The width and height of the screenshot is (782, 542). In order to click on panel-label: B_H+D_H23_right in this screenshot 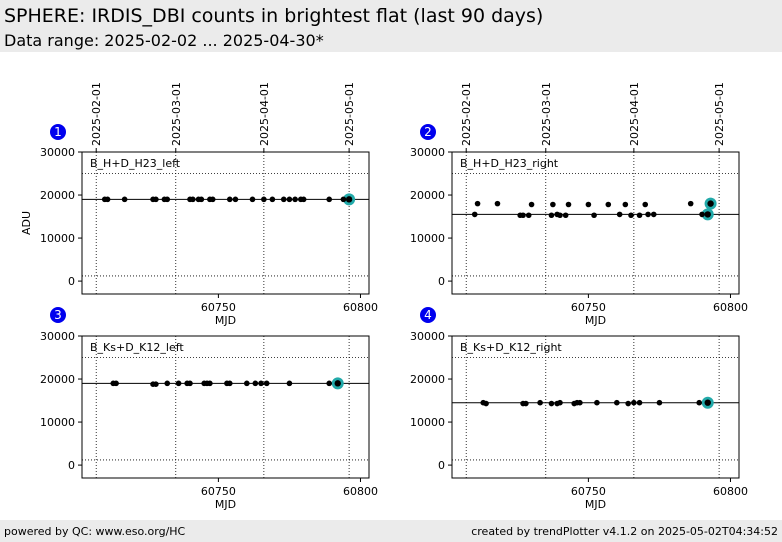, I will do `click(509, 163)`.